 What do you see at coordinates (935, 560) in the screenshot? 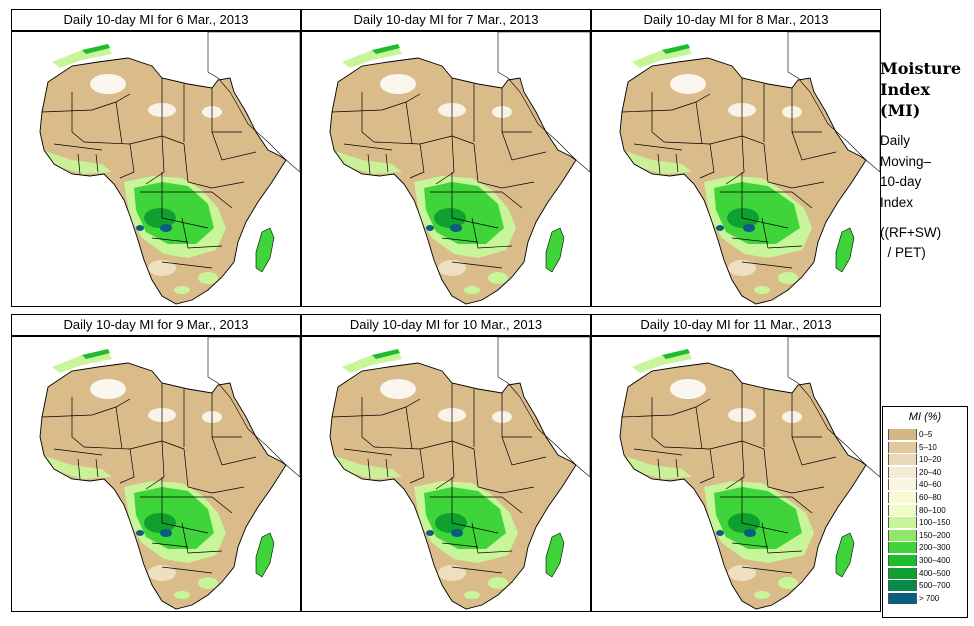
I see `legend-label: 300–400` at bounding box center [935, 560].